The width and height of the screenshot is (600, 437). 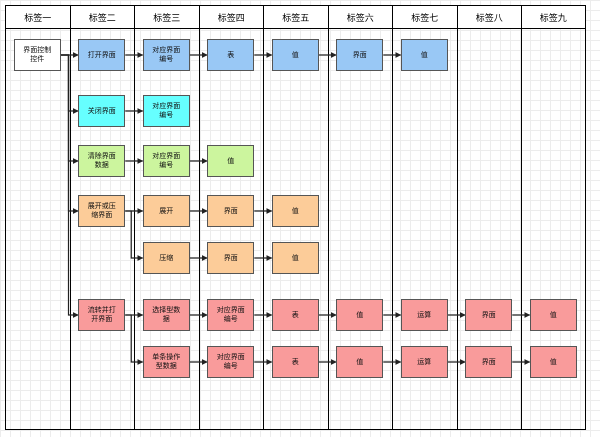 I want to click on edge-ui-control-to-flow-open, so click(x=69, y=186).